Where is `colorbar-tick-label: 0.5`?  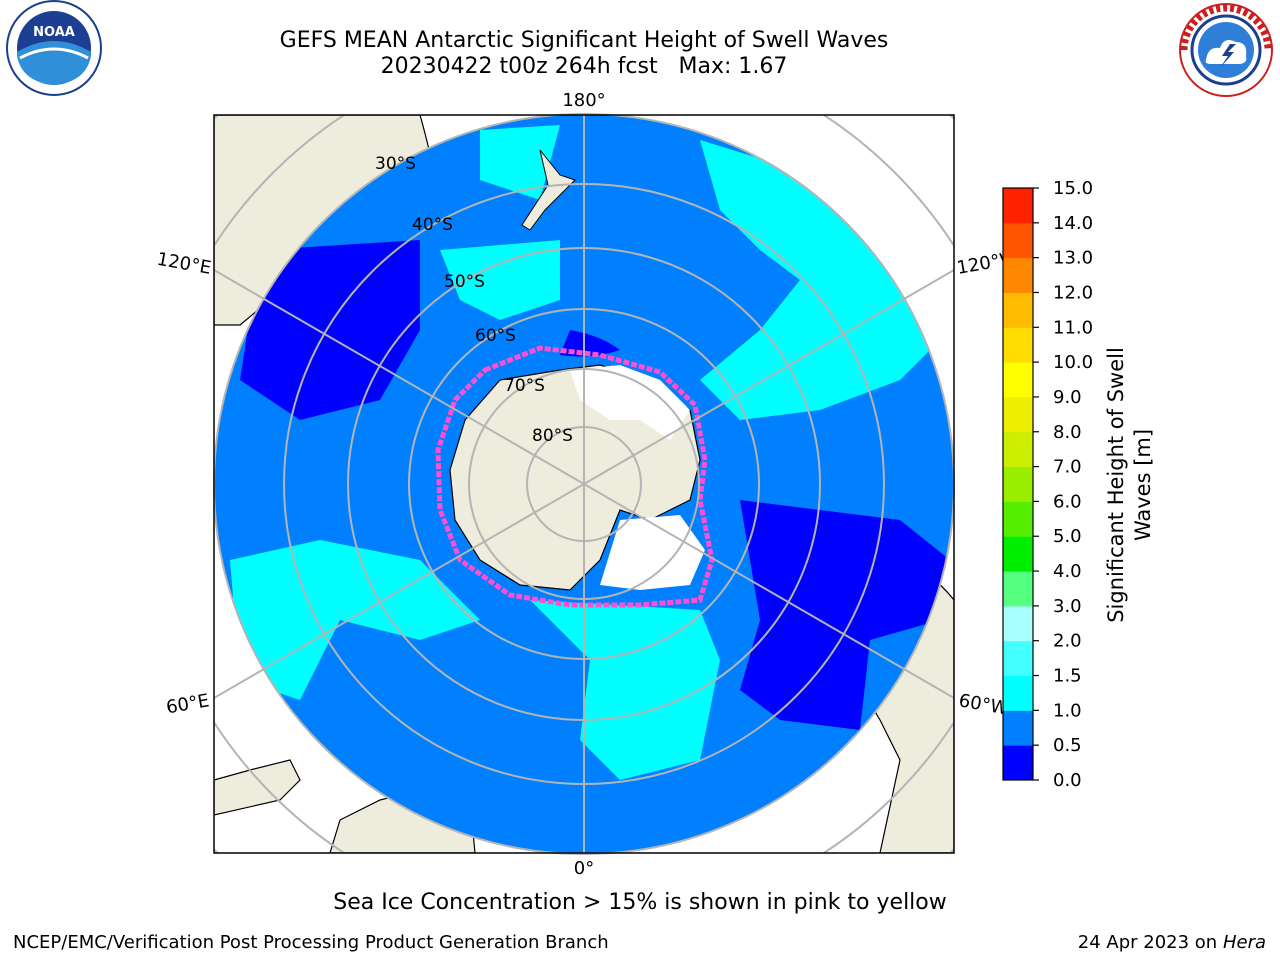 colorbar-tick-label: 0.5 is located at coordinates (1067, 745).